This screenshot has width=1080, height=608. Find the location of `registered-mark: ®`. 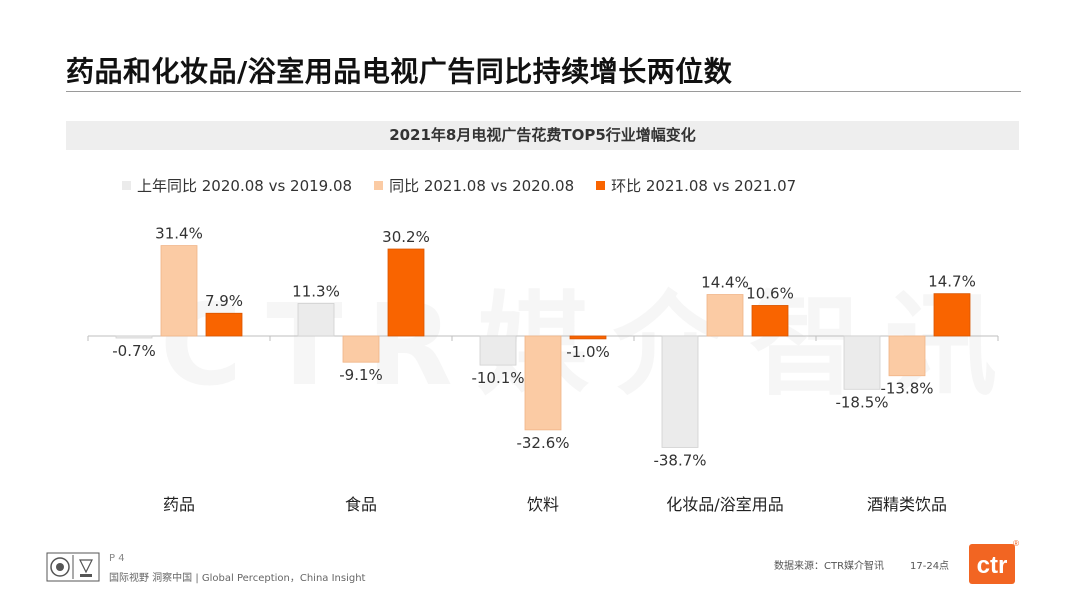

registered-mark: ® is located at coordinates (1016, 543).